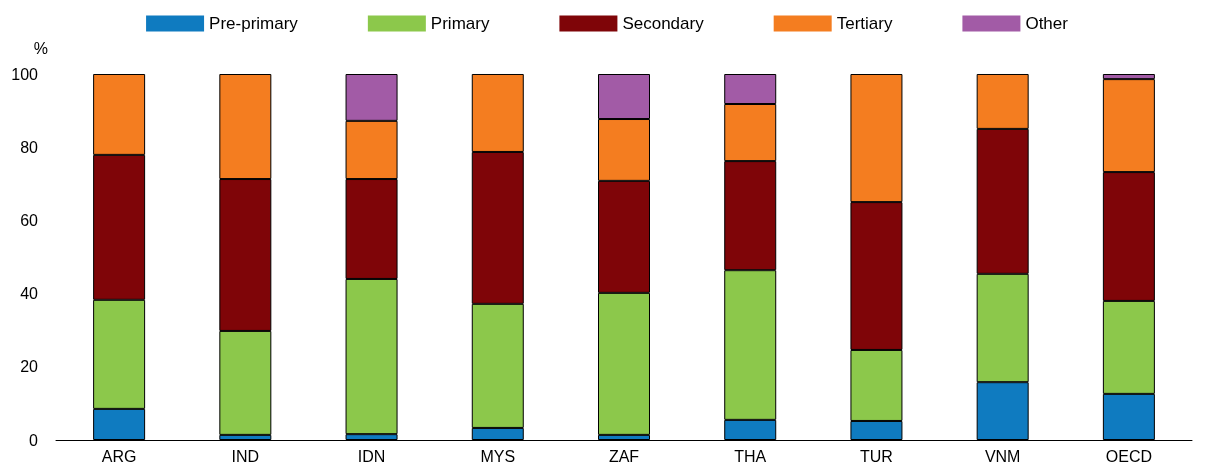 This screenshot has width=1214, height=466. What do you see at coordinates (40, 48) in the screenshot?
I see `y-axis-title: %` at bounding box center [40, 48].